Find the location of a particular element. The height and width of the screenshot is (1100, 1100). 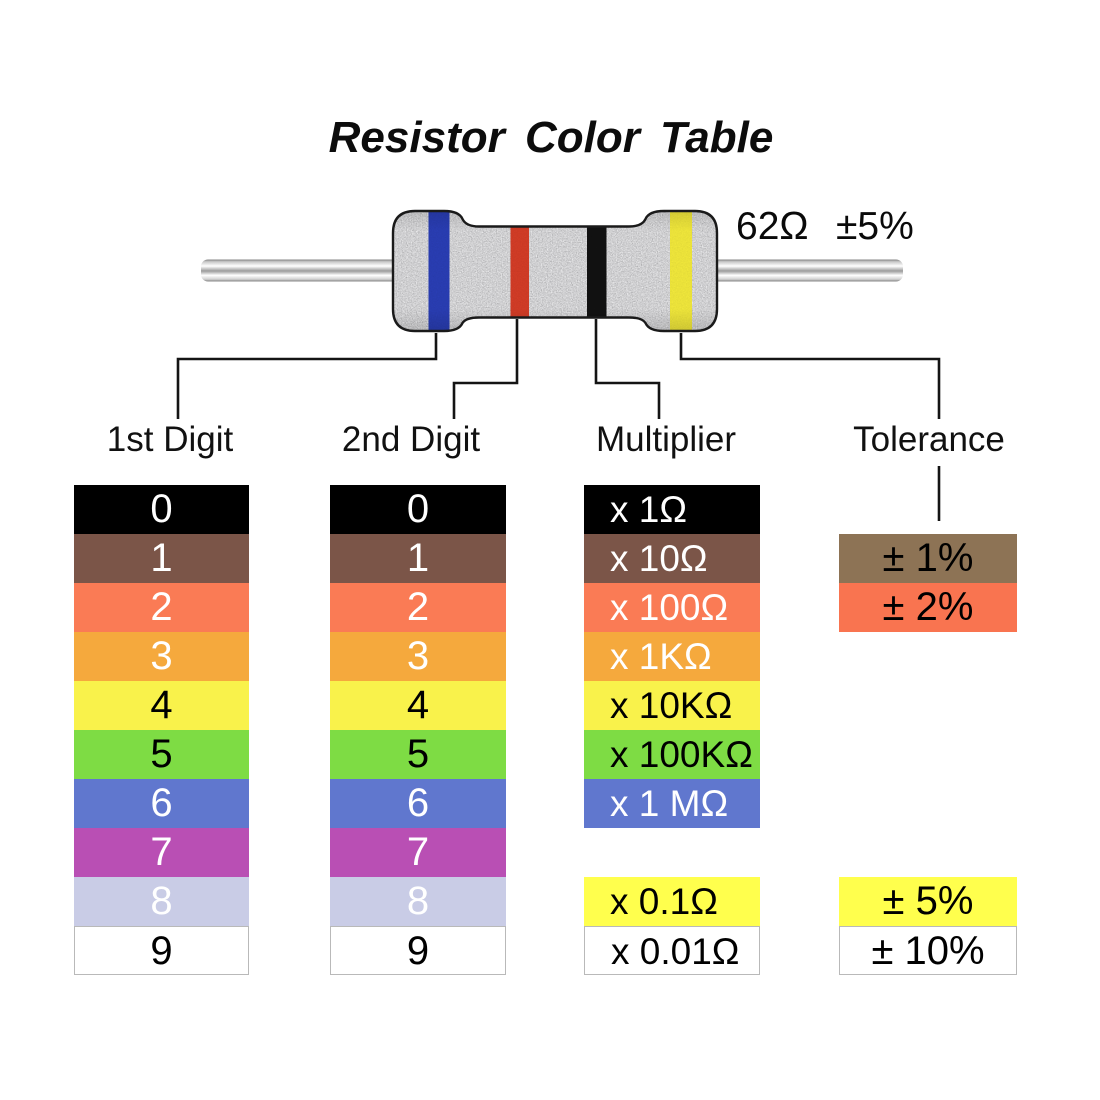

digit1-row-0: 0 is located at coordinates (161, 509).